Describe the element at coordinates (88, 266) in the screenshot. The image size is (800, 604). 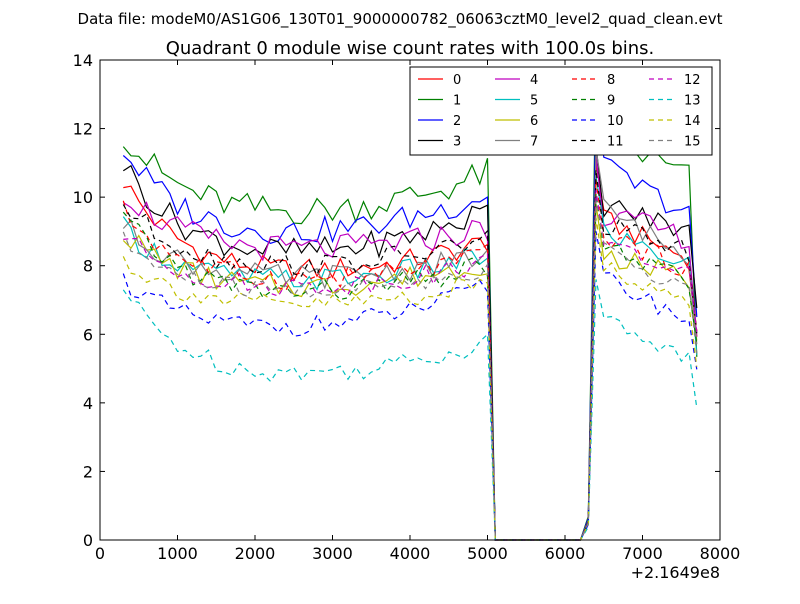
I see `y-tick-label: 8` at that location.